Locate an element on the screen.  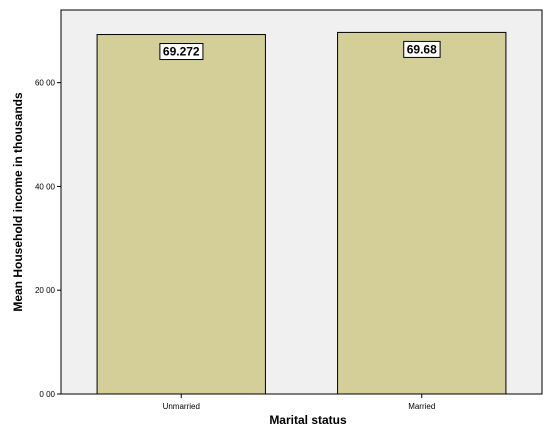
y-tick-label: 40 00 is located at coordinates (45, 186).